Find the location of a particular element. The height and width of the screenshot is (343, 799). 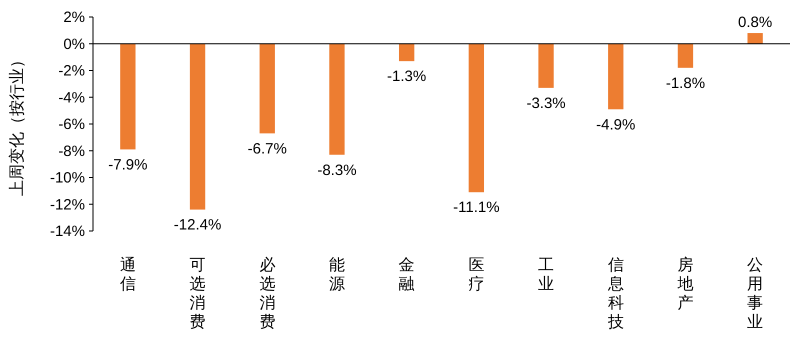

data-label: -4.9% is located at coordinates (616, 125).